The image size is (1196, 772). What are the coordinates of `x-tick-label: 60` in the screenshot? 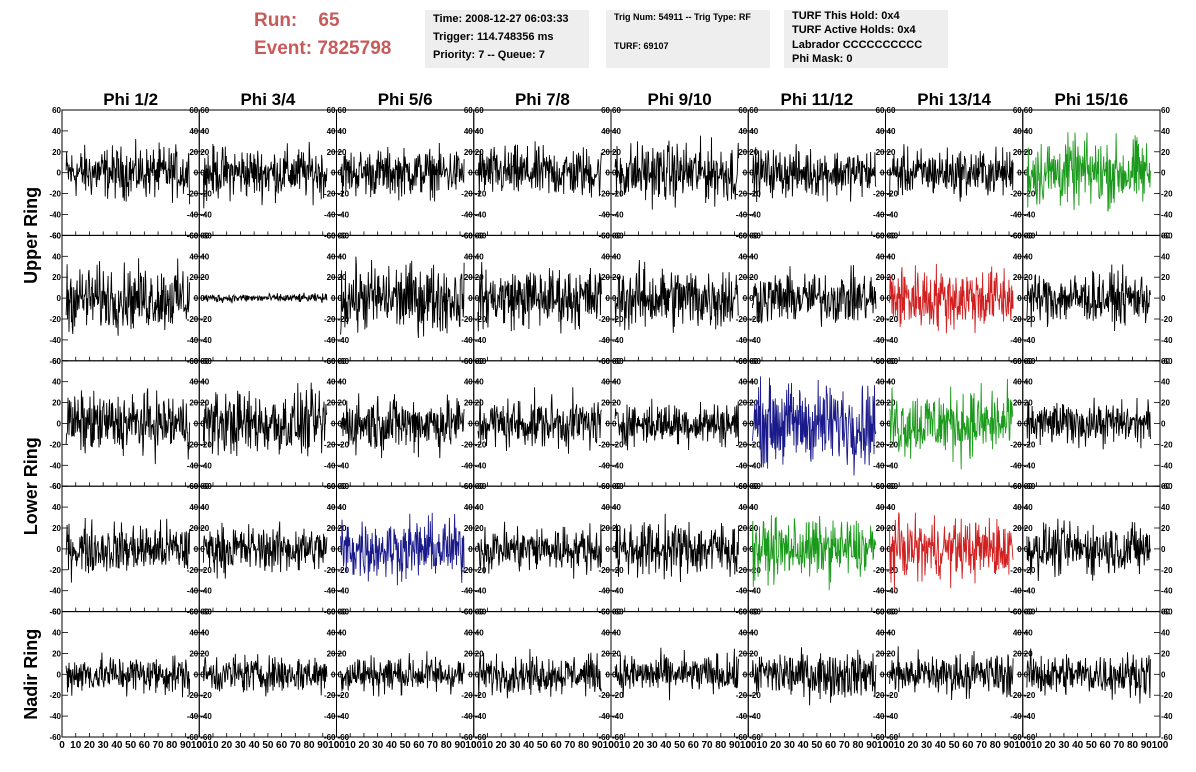 It's located at (694, 745).